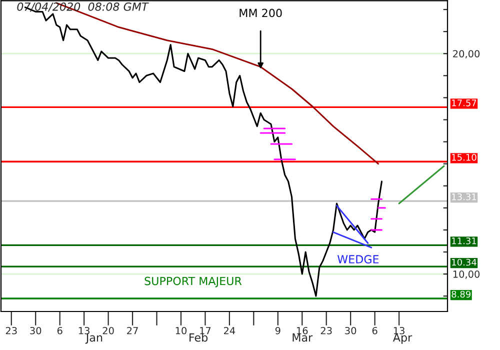 This screenshot has width=500, height=350. I want to click on ref-line-label: 11.31, so click(464, 240).